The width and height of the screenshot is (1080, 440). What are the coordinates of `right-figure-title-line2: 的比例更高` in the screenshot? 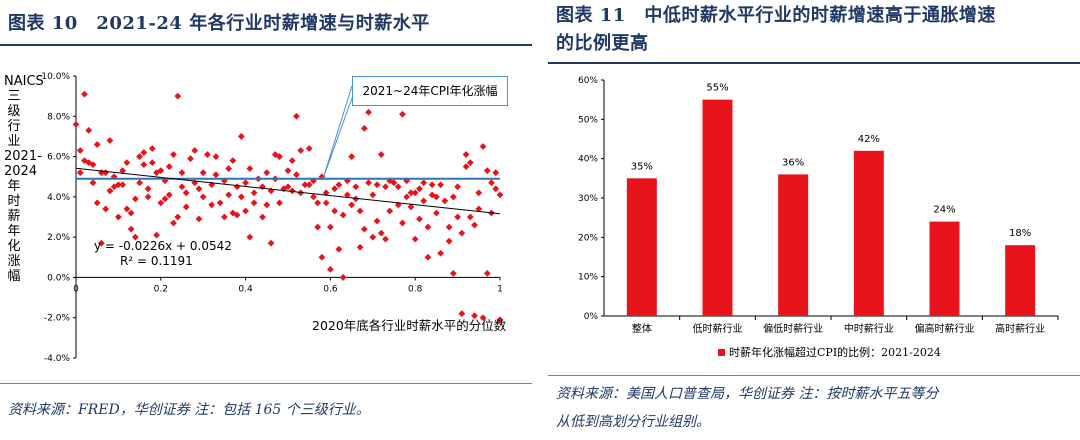 It's located at (602, 43).